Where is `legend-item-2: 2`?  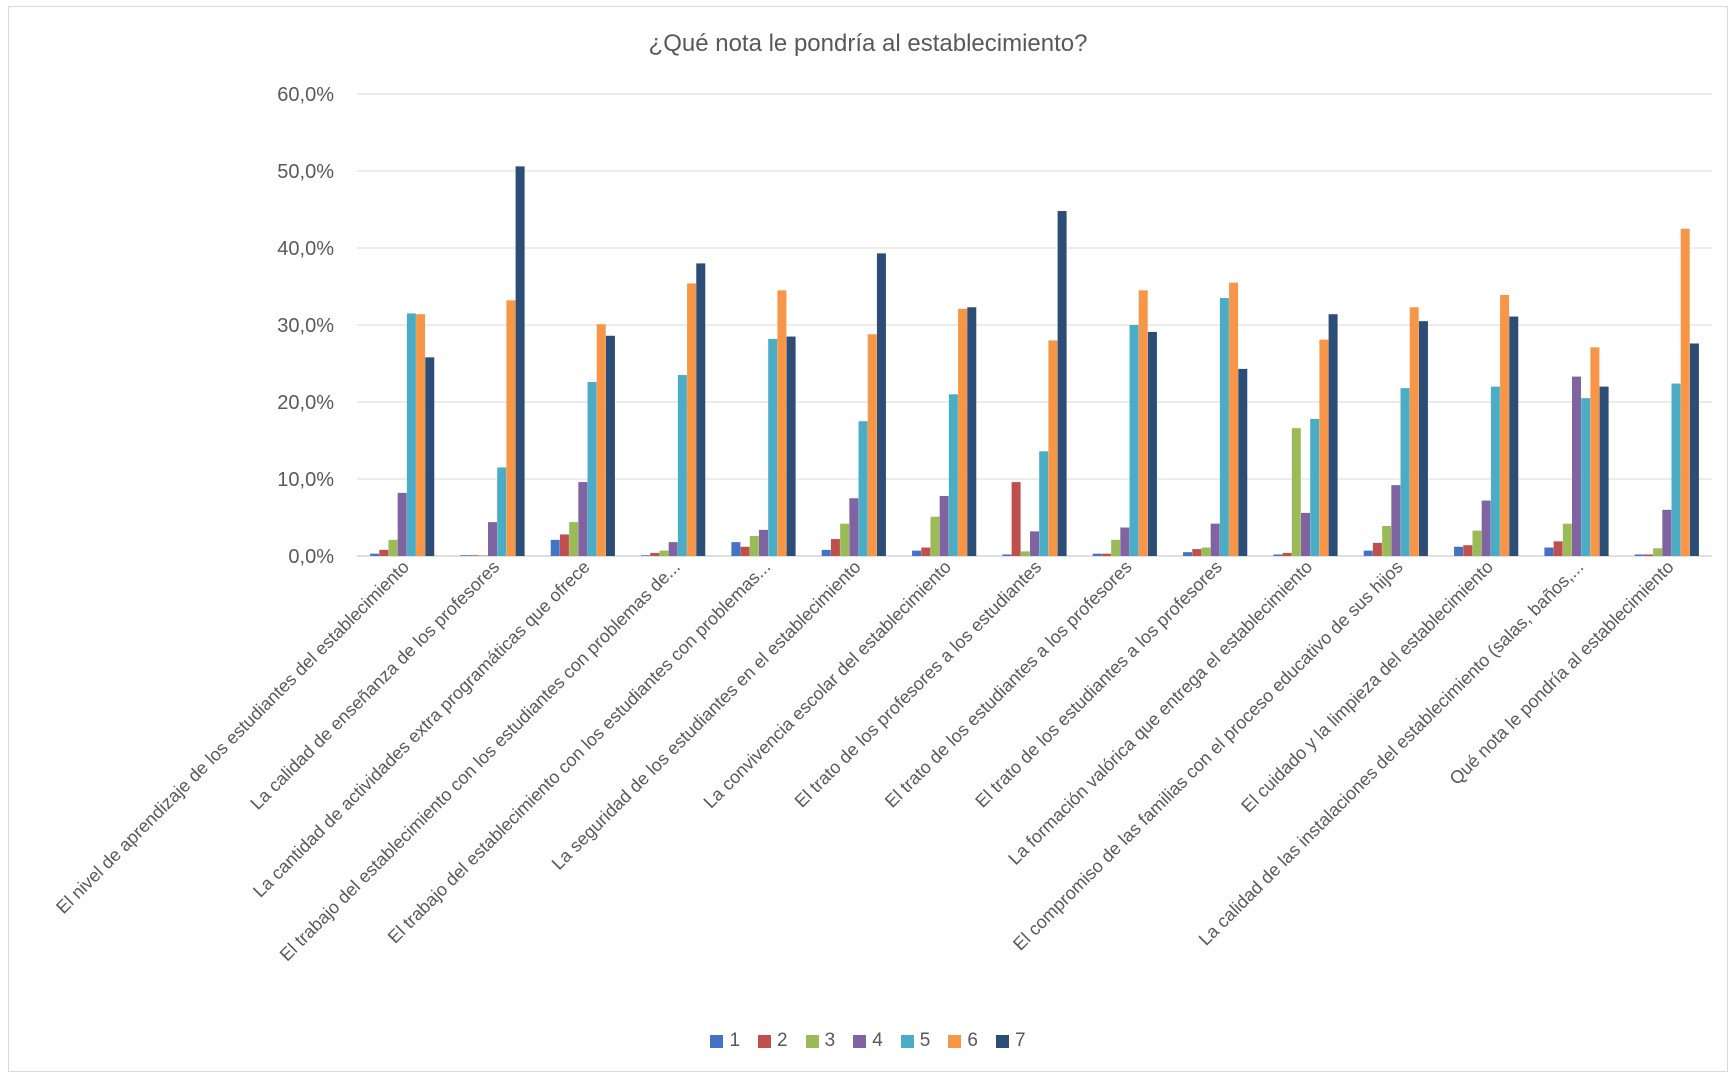 legend-item-2: 2 is located at coordinates (773, 1041).